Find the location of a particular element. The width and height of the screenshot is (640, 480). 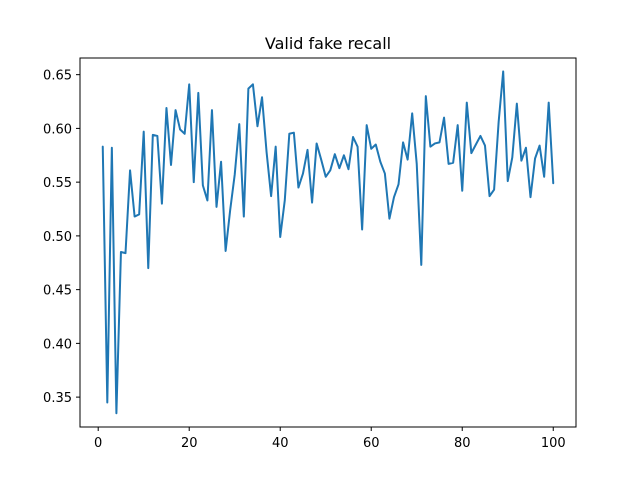

y-tick-label: 0.65 is located at coordinates (57, 76).